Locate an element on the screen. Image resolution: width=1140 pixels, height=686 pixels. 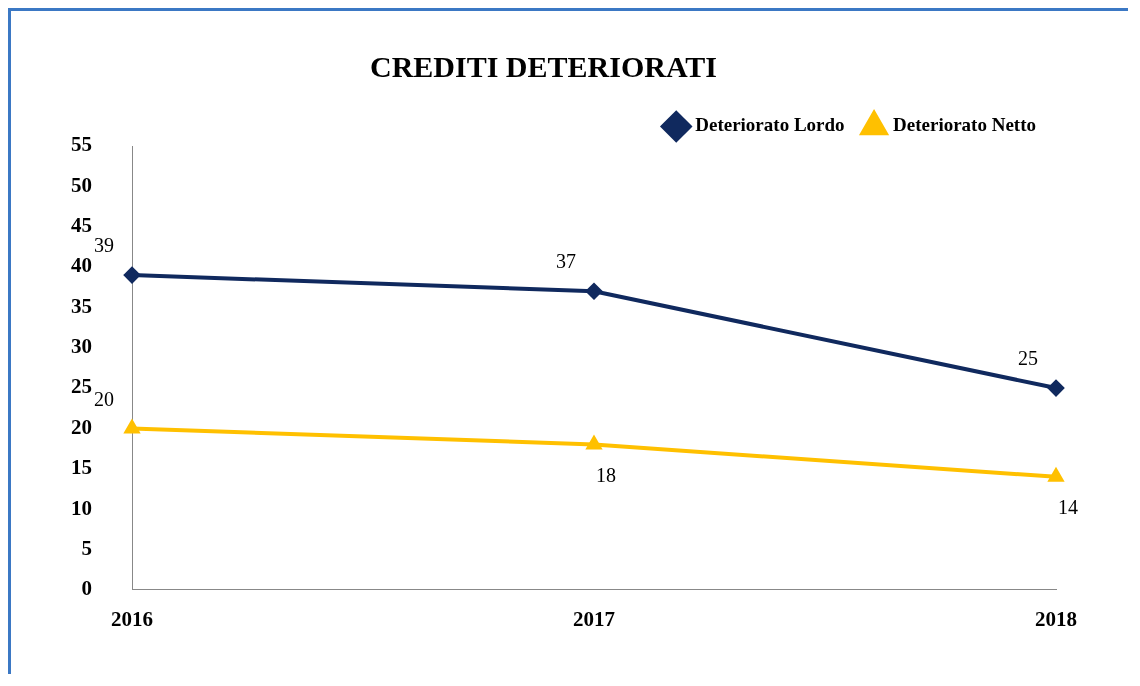
y-tick-label: 20 is located at coordinates (81, 426).